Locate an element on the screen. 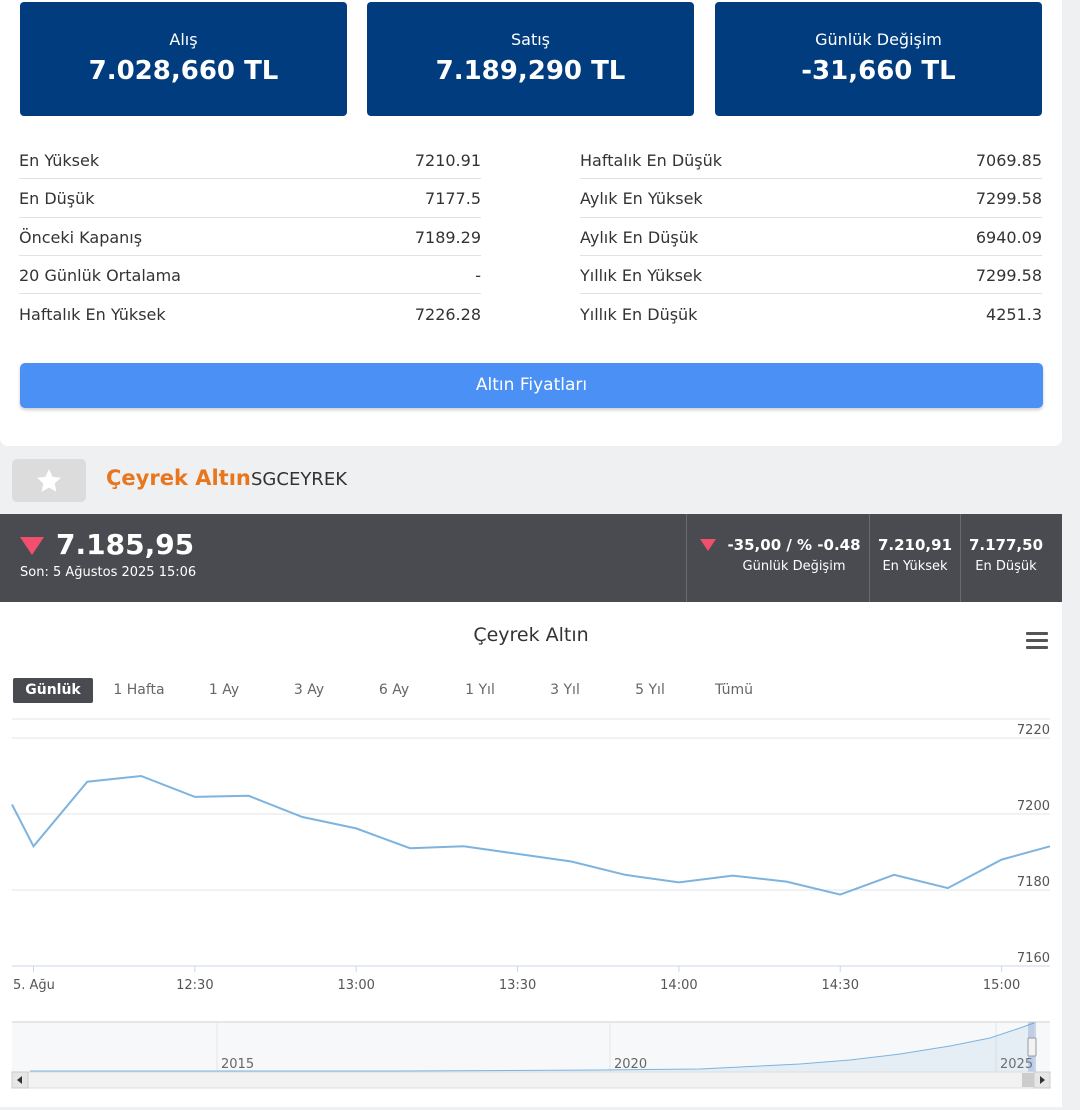 The height and width of the screenshot is (1110, 1080). stat-label: Aylık En Yüksek is located at coordinates (641, 199).